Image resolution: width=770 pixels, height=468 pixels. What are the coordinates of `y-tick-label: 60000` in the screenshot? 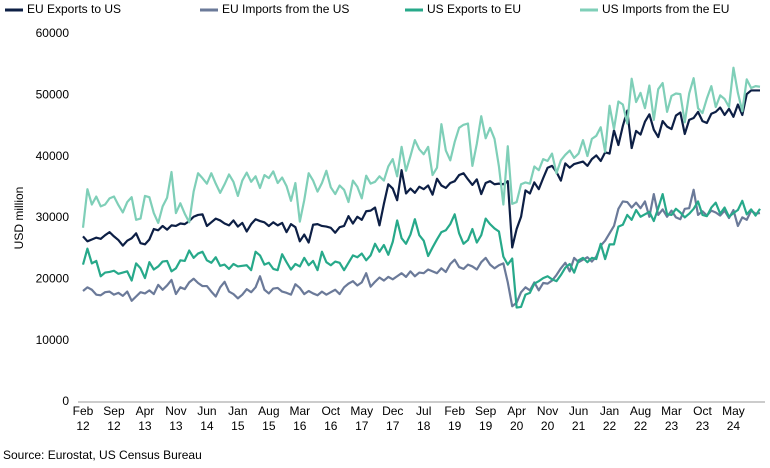 It's located at (53, 33).